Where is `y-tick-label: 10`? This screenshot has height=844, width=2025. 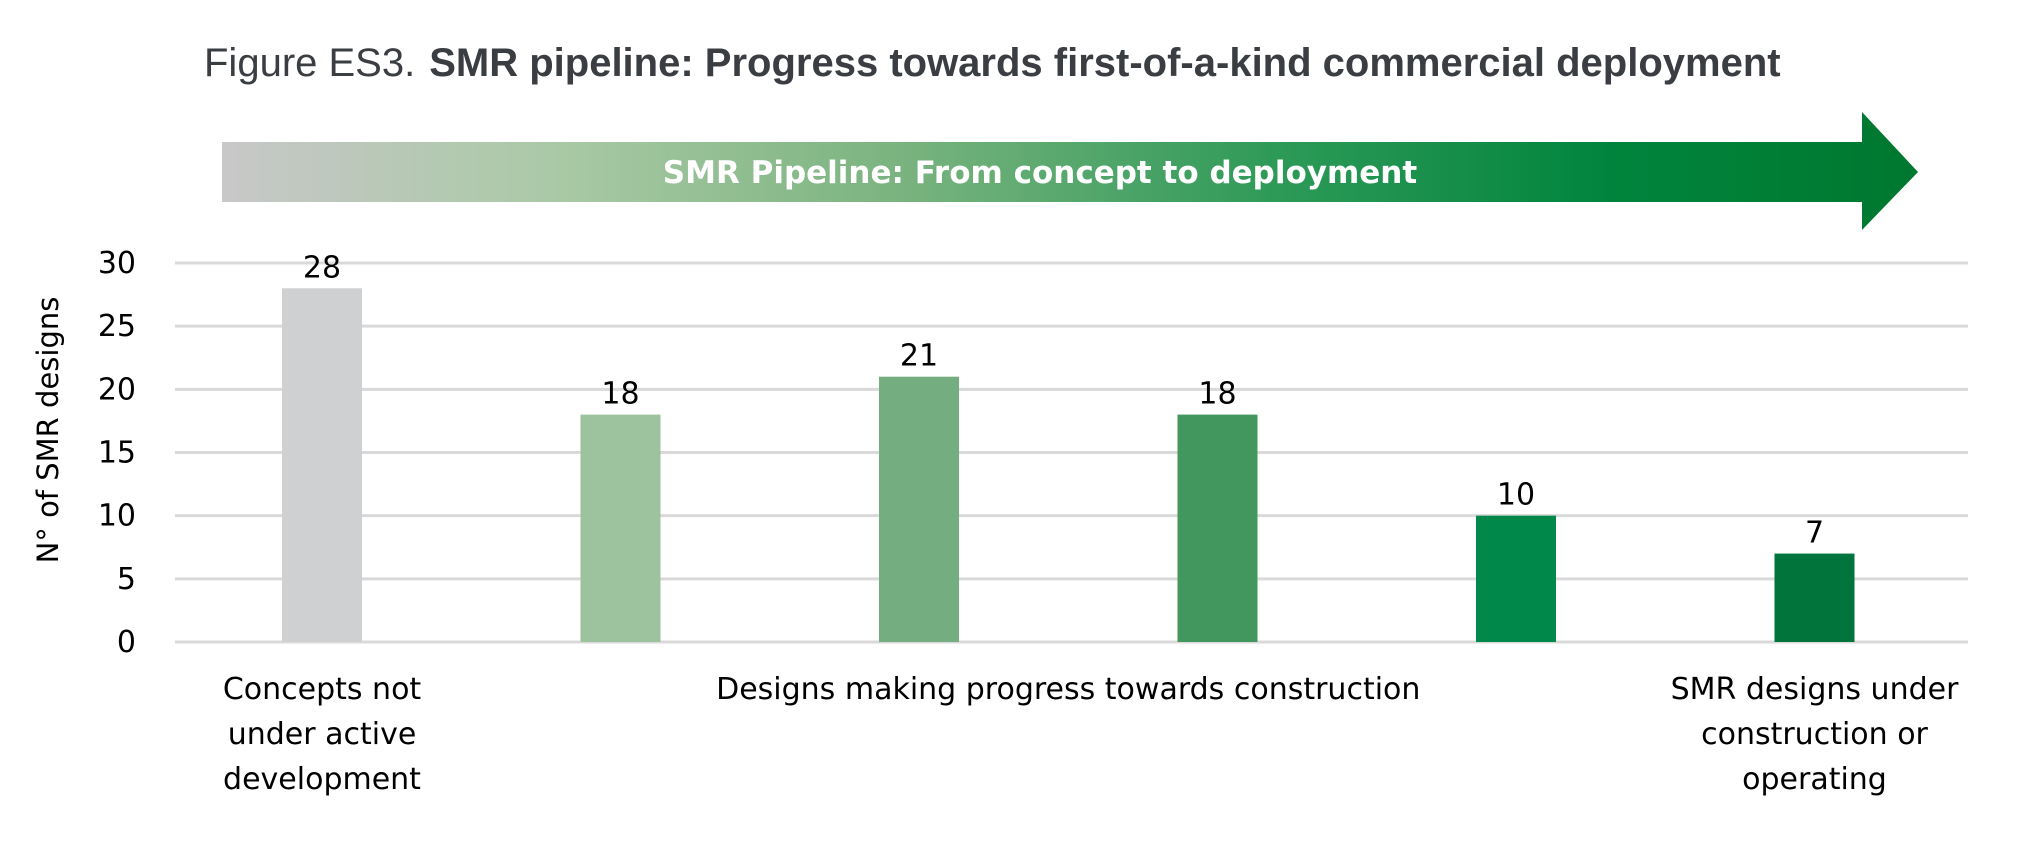
y-tick-label: 10 is located at coordinates (117, 516).